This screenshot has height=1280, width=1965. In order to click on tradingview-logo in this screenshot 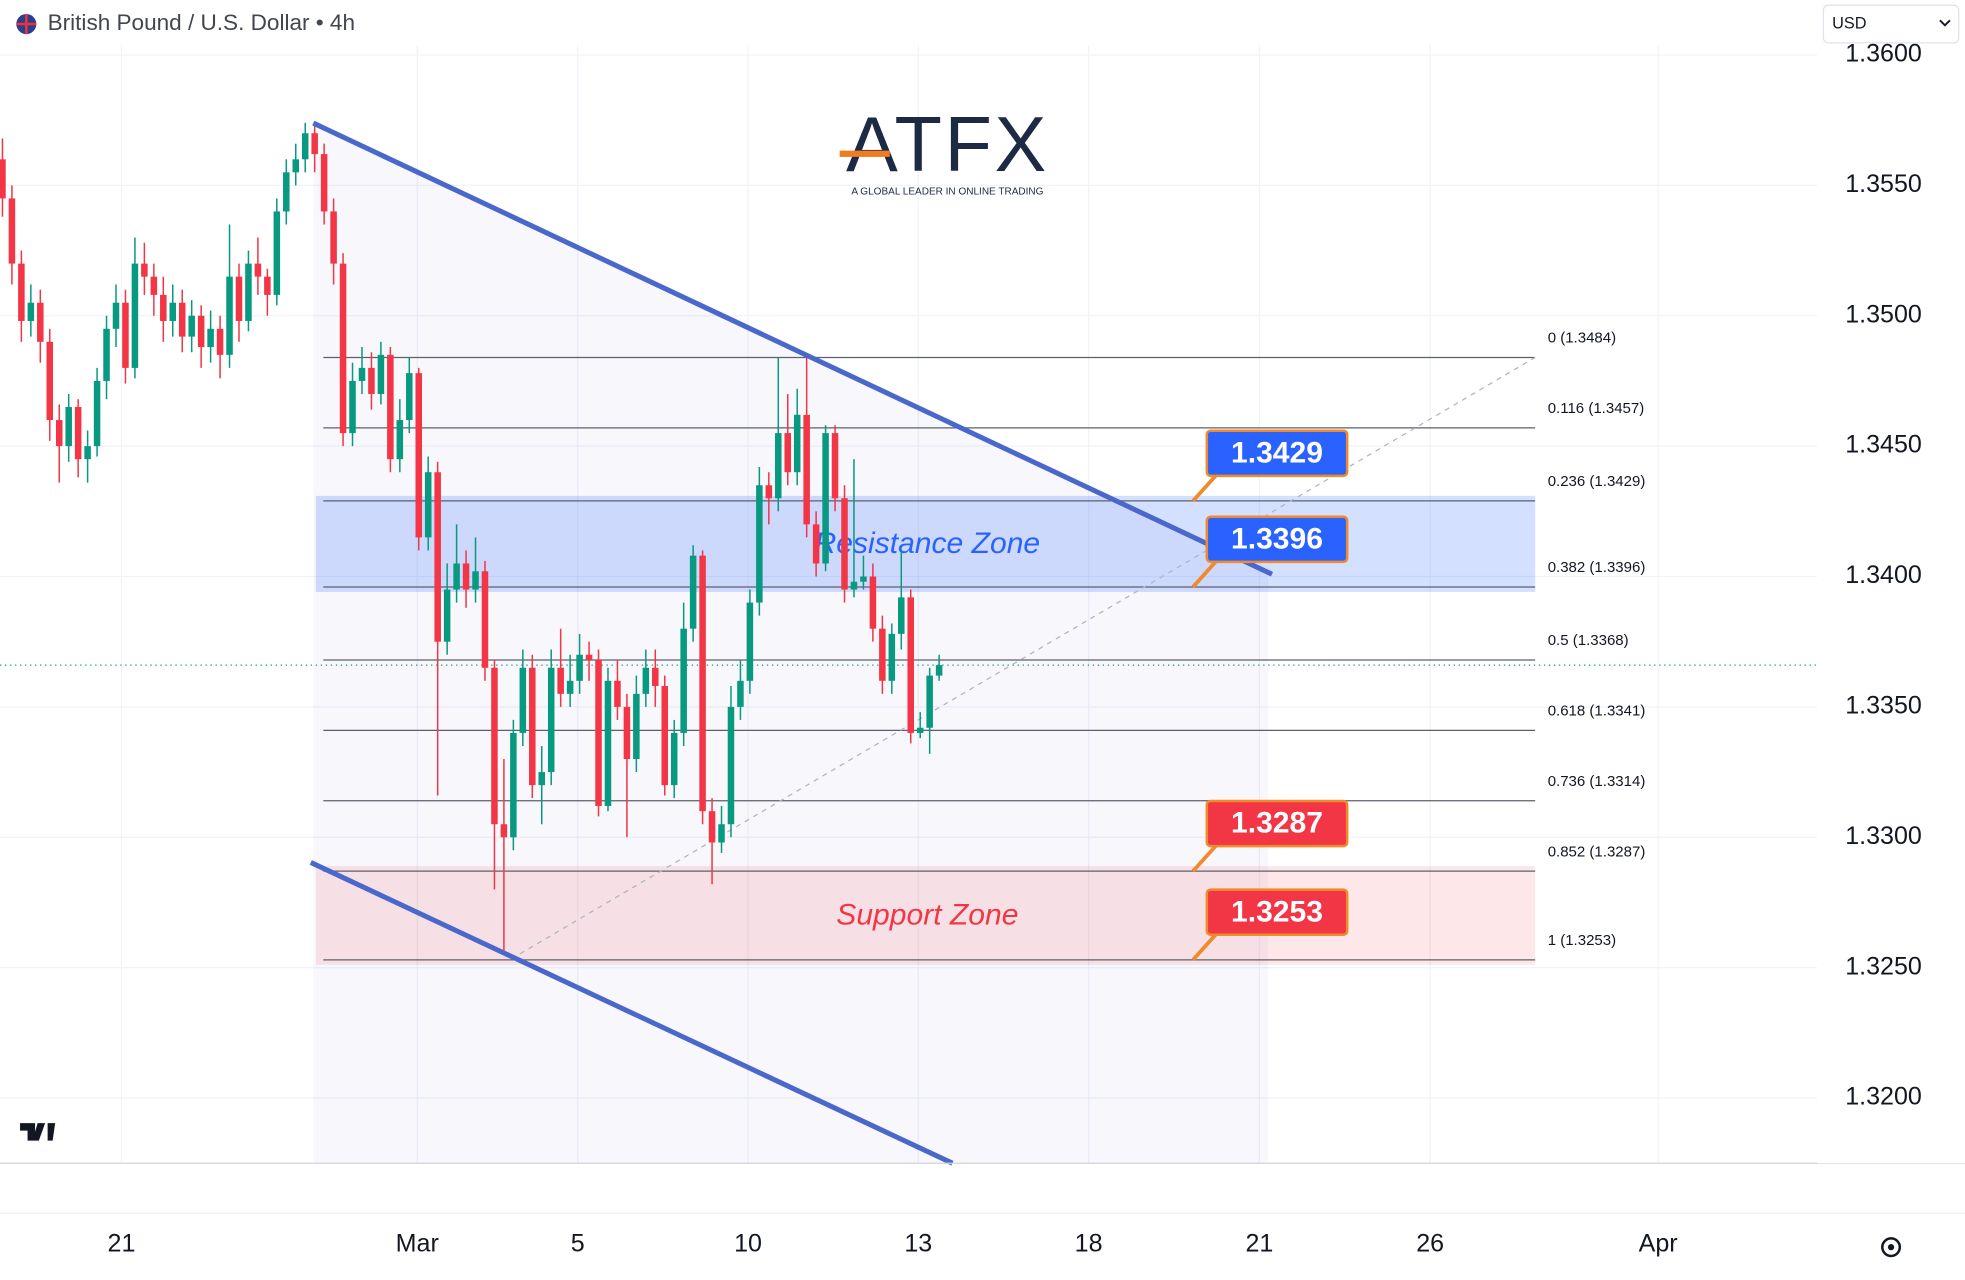, I will do `click(38, 1132)`.